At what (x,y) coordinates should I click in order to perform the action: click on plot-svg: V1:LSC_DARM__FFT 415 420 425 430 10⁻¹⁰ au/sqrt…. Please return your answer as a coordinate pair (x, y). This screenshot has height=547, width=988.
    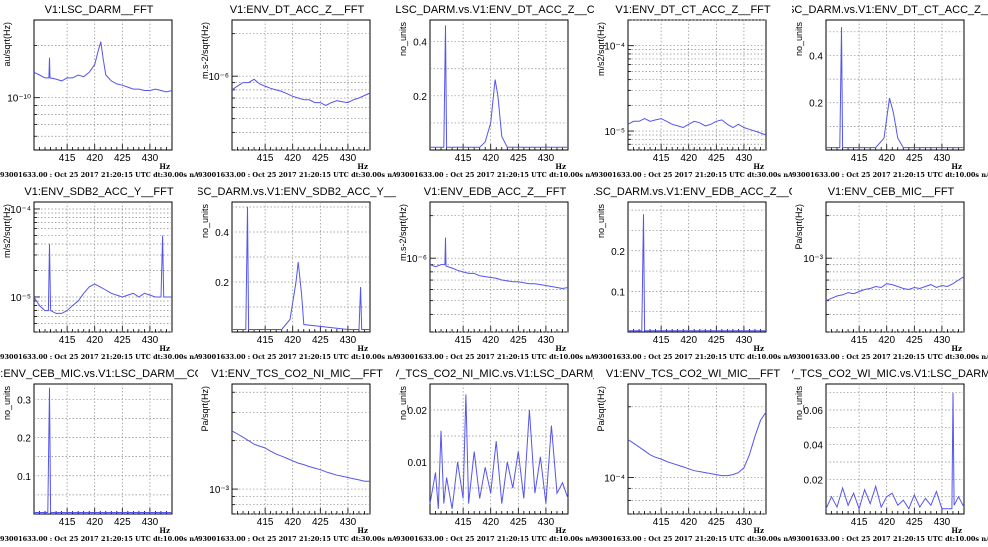
    Looking at the image, I should click on (99, 91).